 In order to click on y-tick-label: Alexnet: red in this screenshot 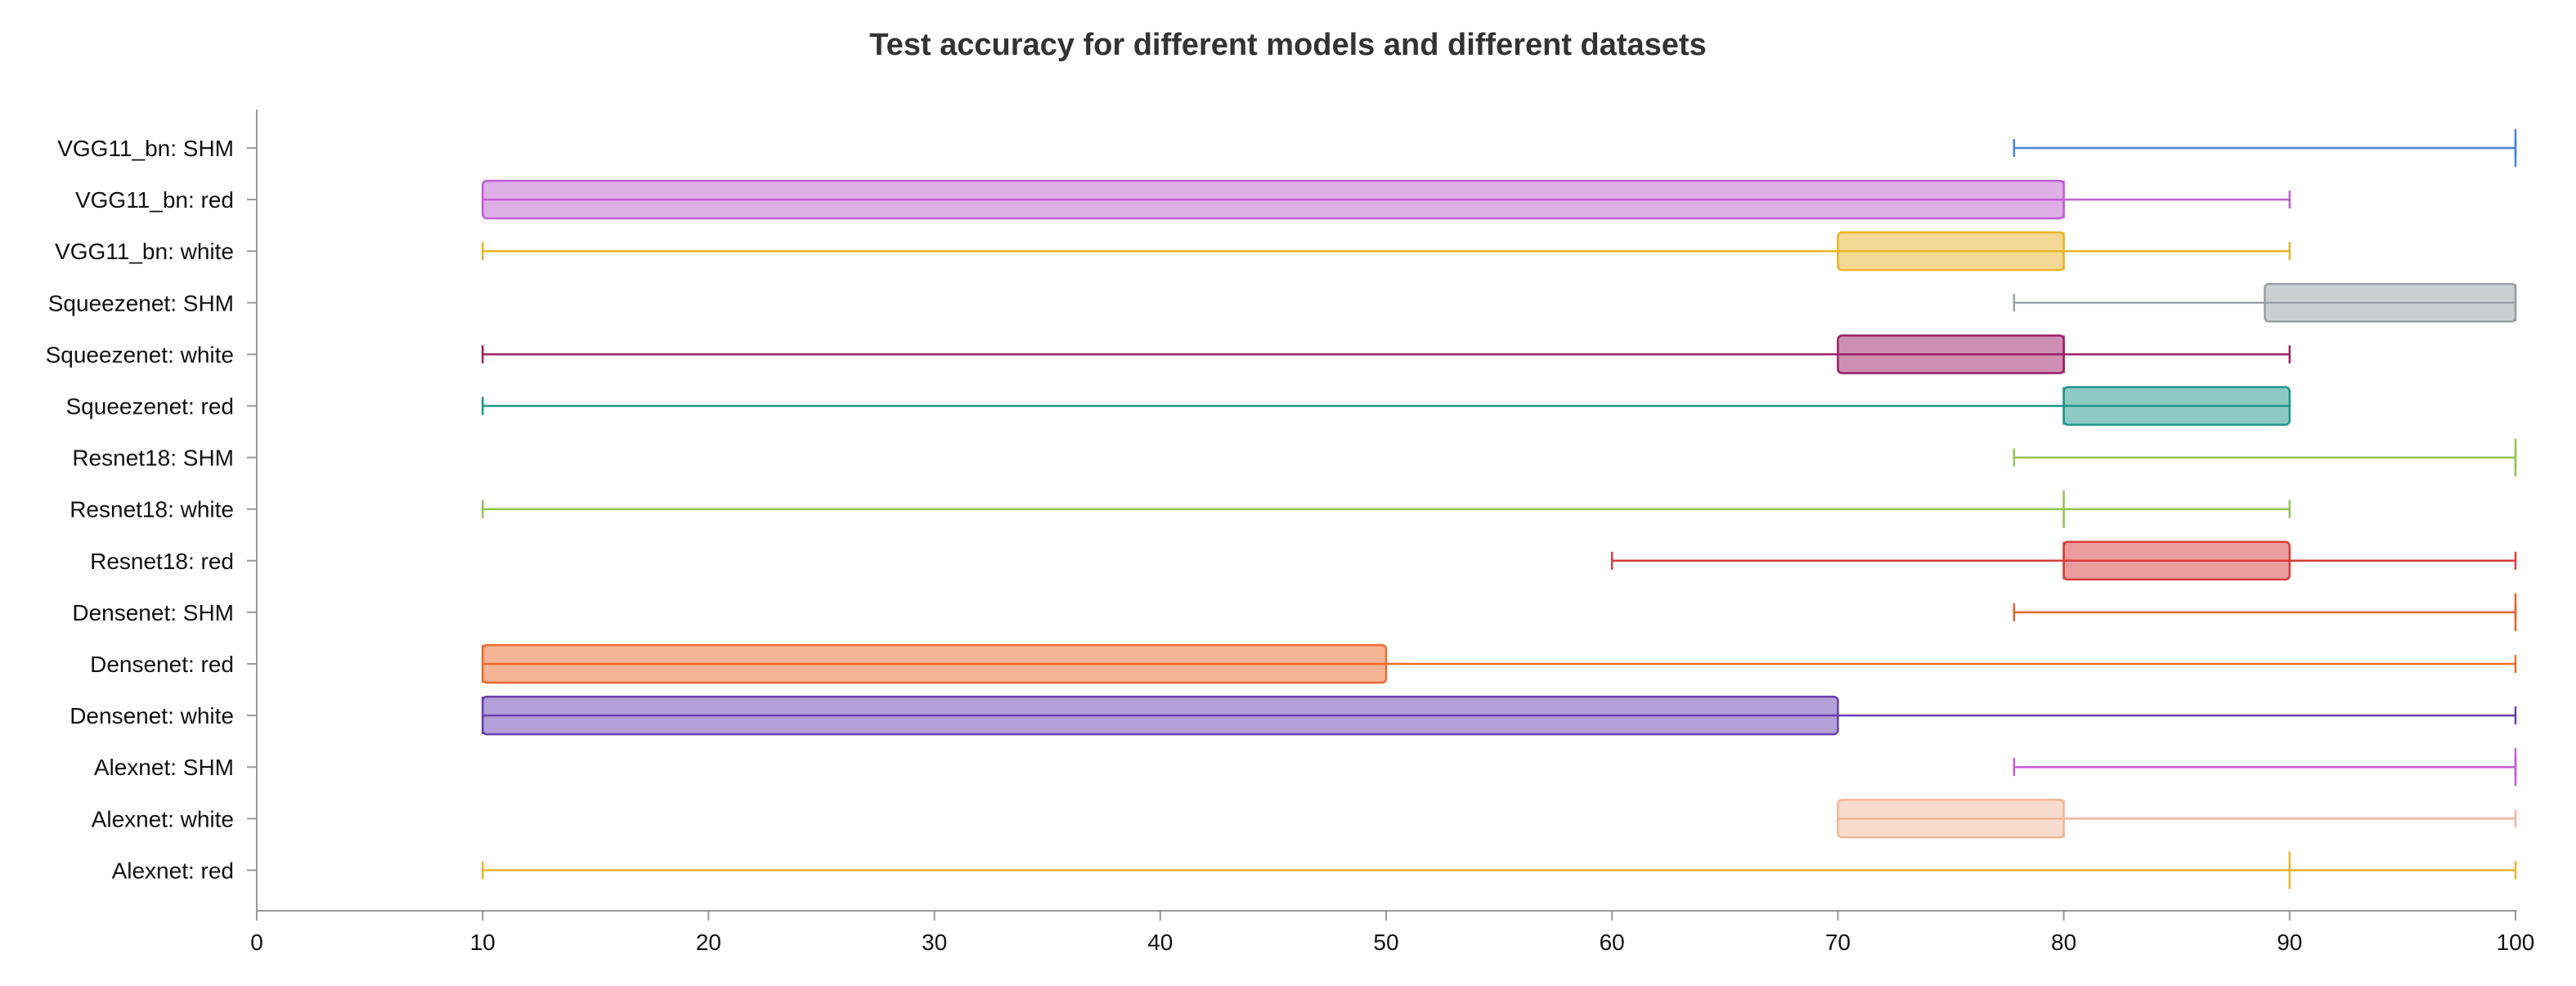, I will do `click(173, 870)`.